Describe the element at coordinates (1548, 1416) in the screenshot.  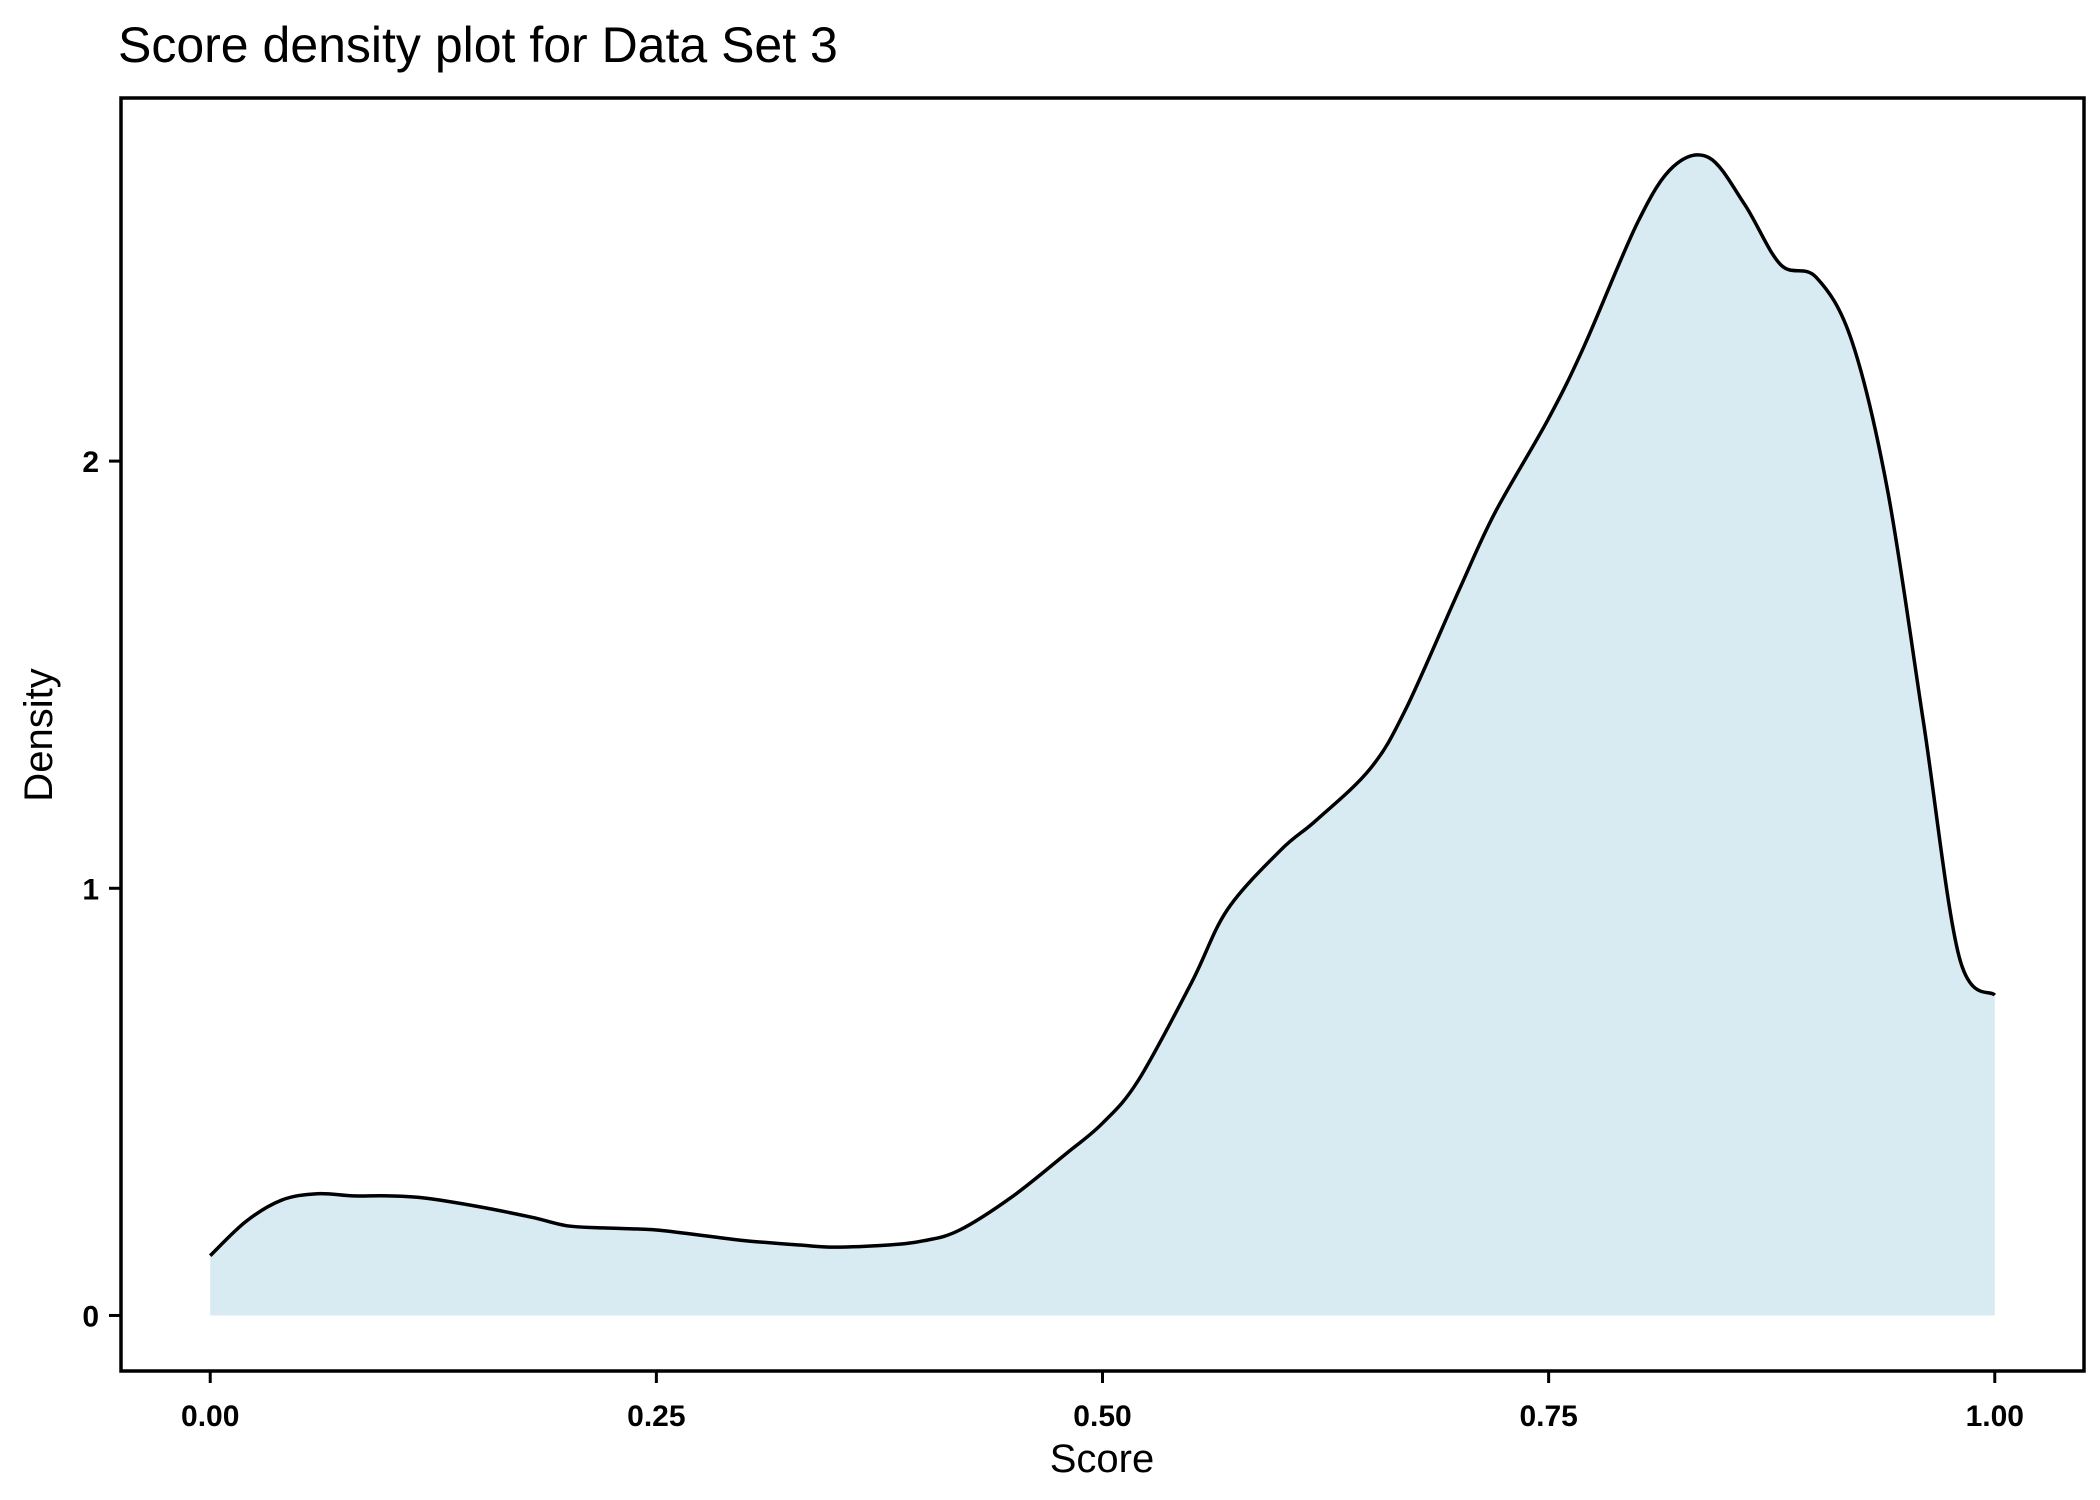
I see `x-tick-label: 0.75` at that location.